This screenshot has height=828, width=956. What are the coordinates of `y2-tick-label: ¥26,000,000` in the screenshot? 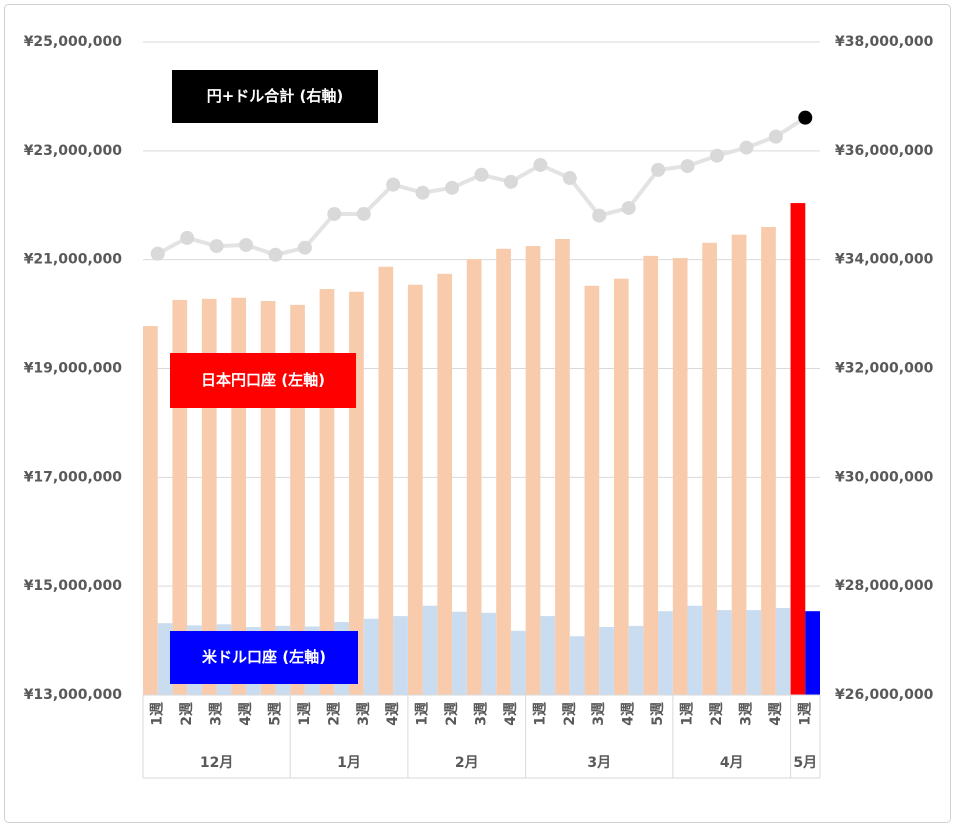 It's located at (884, 695).